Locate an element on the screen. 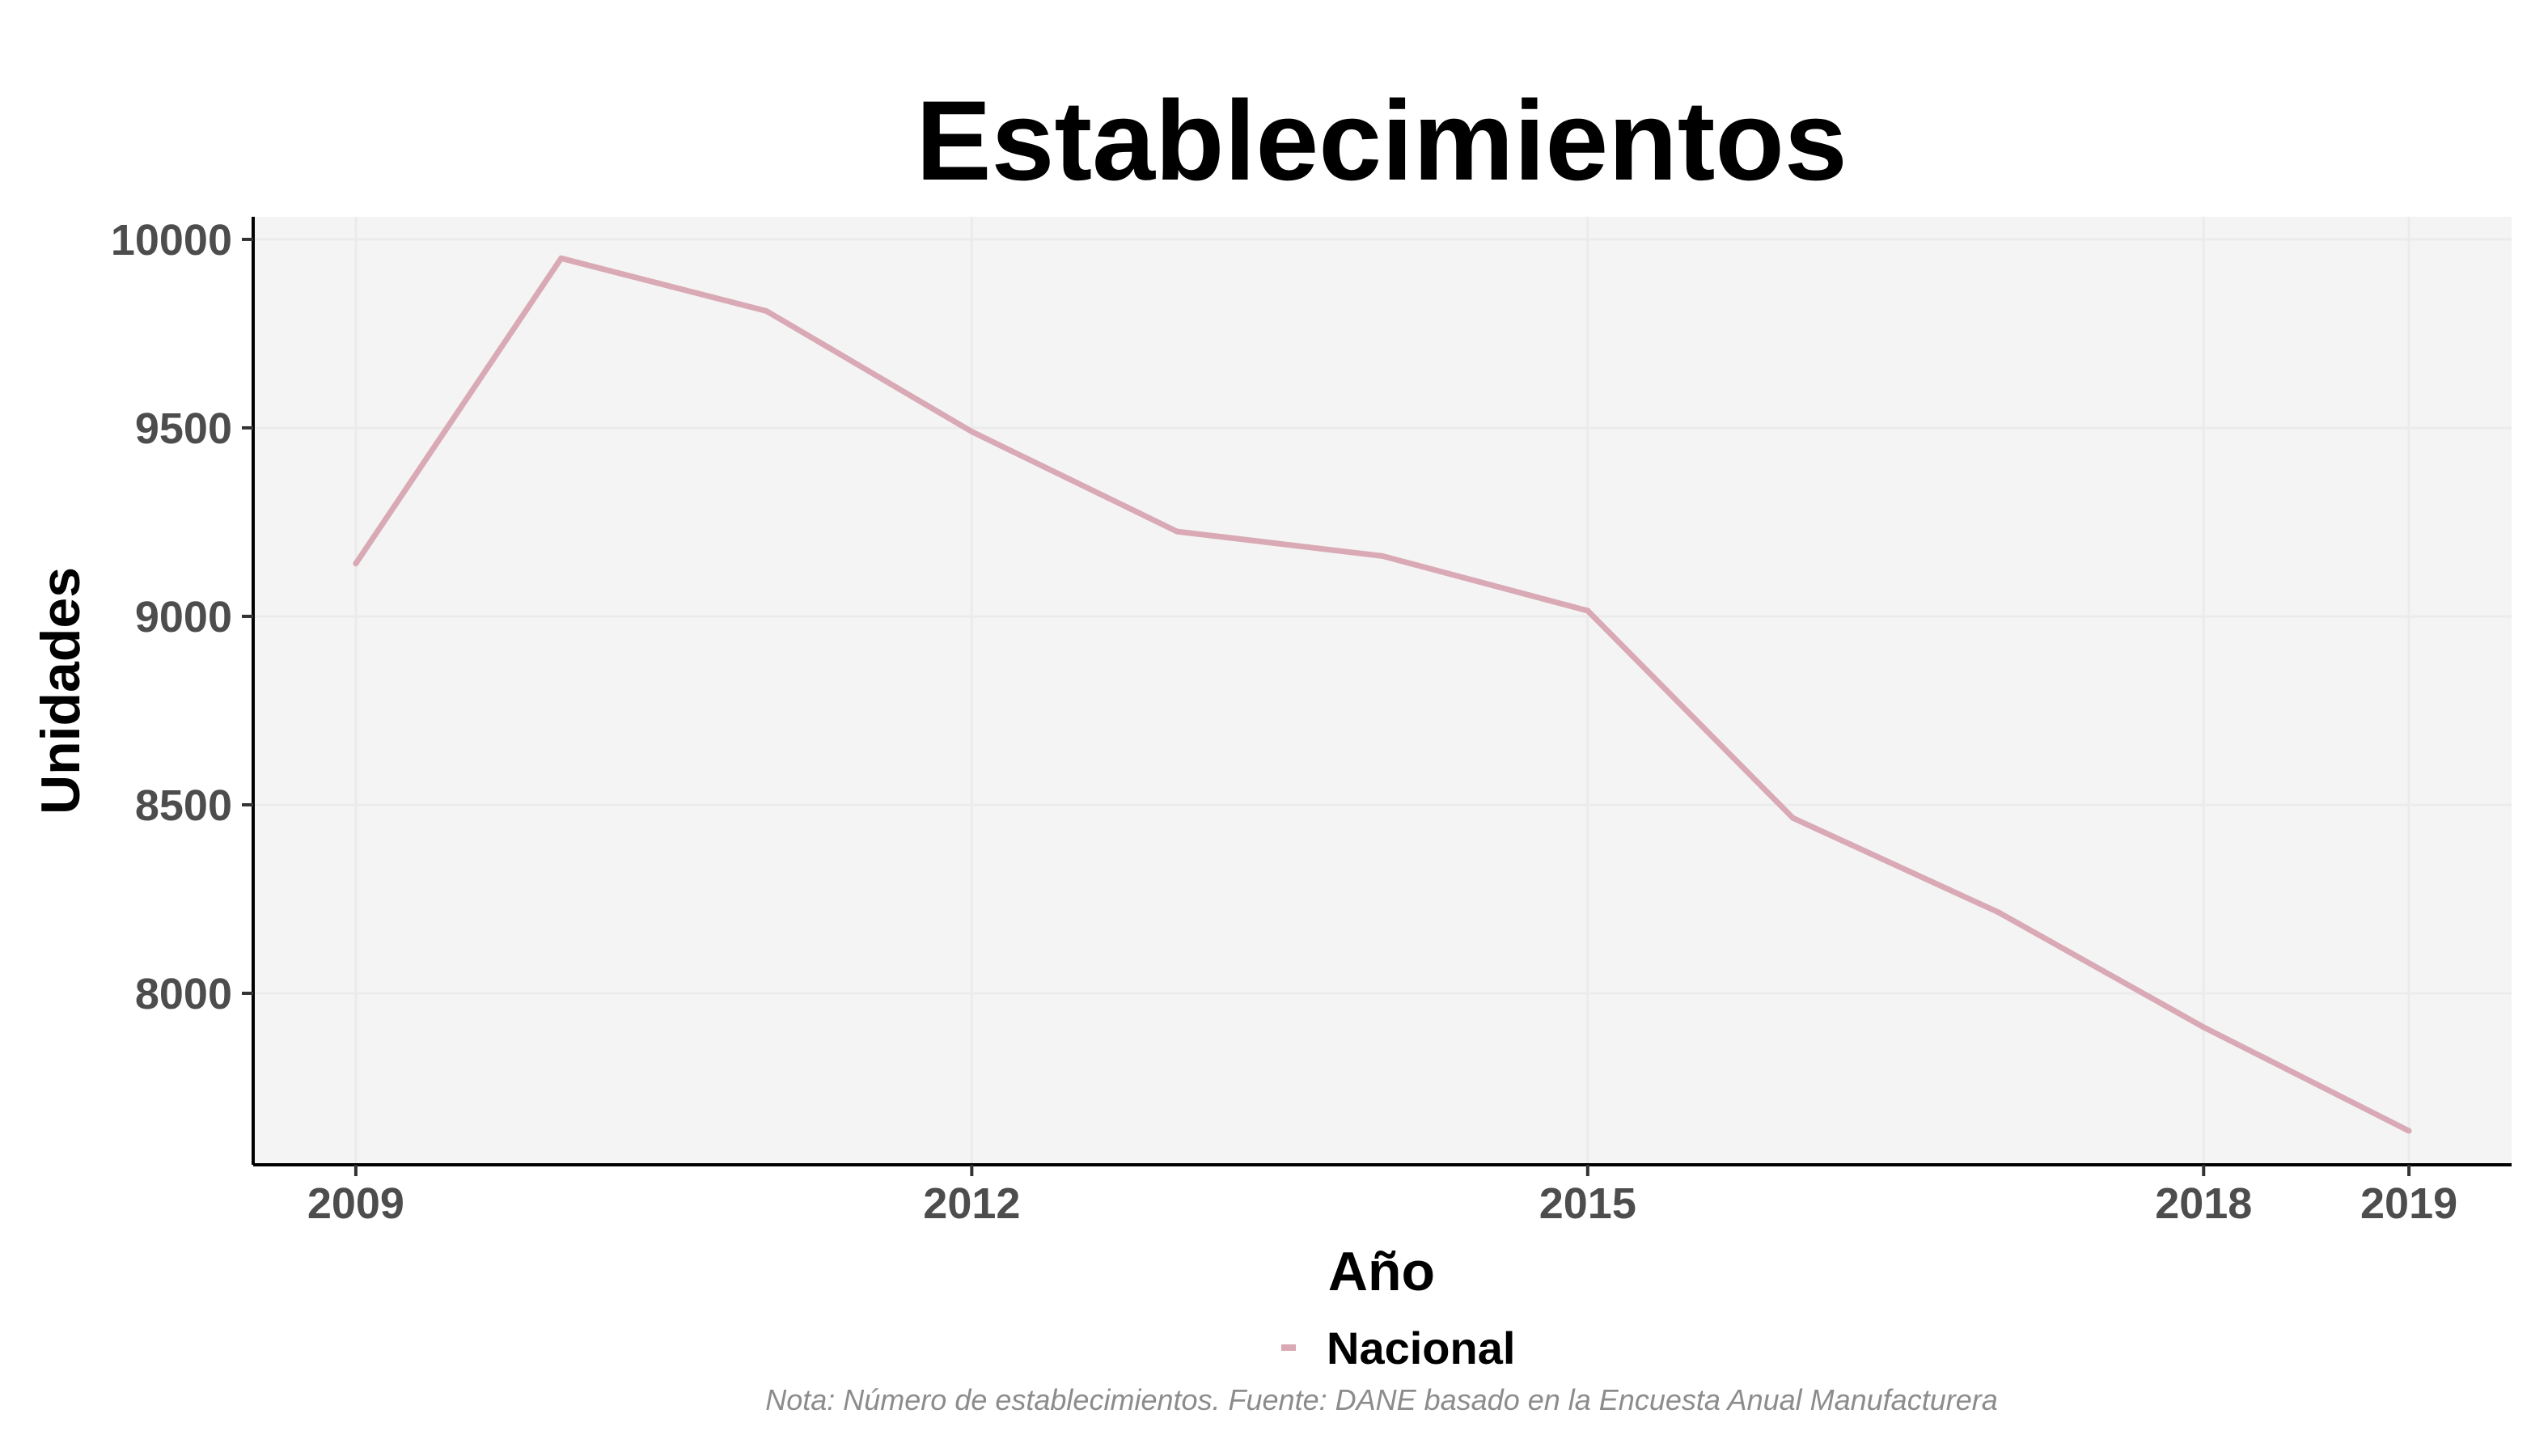 Image resolution: width=2548 pixels, height=1456 pixels. legend: Nacional is located at coordinates (1398, 1348).